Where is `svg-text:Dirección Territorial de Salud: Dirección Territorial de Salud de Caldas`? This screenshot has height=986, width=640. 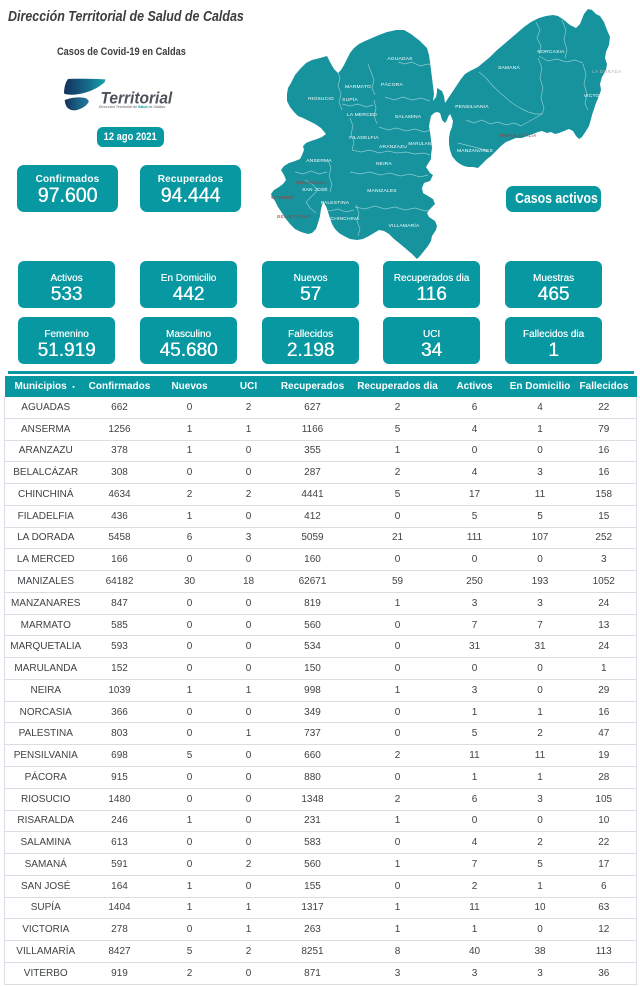 svg-text:Dirección Territorial de Salud: Dirección Territorial de Salud de Caldas is located at coordinates (132, 107).